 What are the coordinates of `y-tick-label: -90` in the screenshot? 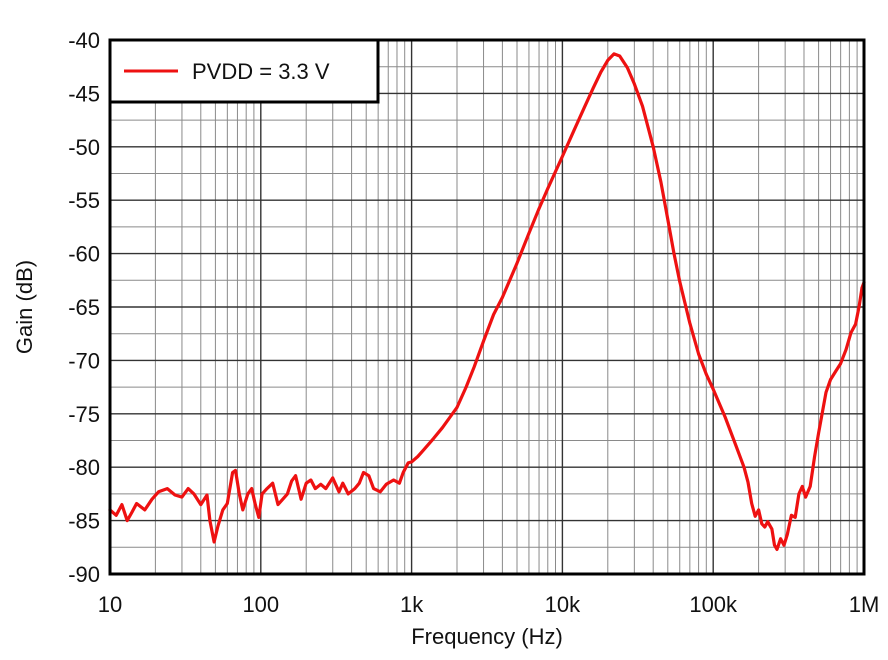 It's located at (84, 574).